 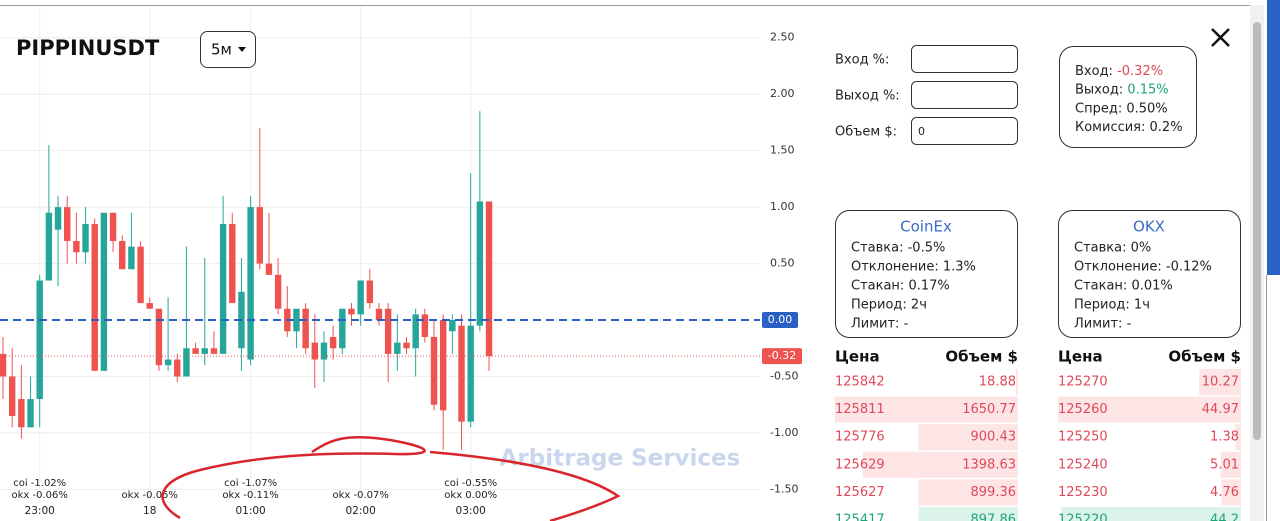 I want to click on book-volume: 1650.77, so click(x=989, y=409).